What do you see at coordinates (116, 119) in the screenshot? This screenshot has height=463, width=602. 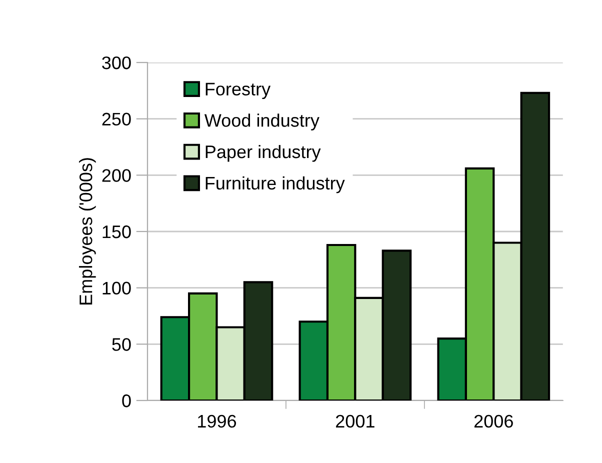 I see `y-tick-label: 250` at bounding box center [116, 119].